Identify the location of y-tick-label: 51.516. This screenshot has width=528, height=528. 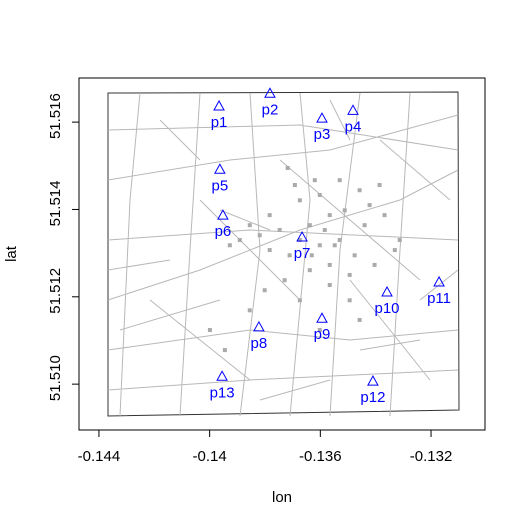
(55, 116).